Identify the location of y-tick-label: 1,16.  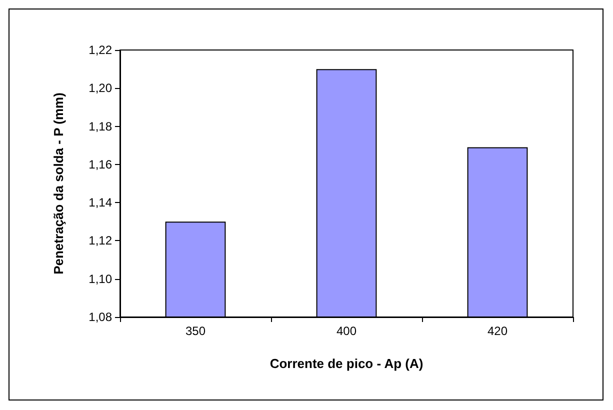
(100, 164).